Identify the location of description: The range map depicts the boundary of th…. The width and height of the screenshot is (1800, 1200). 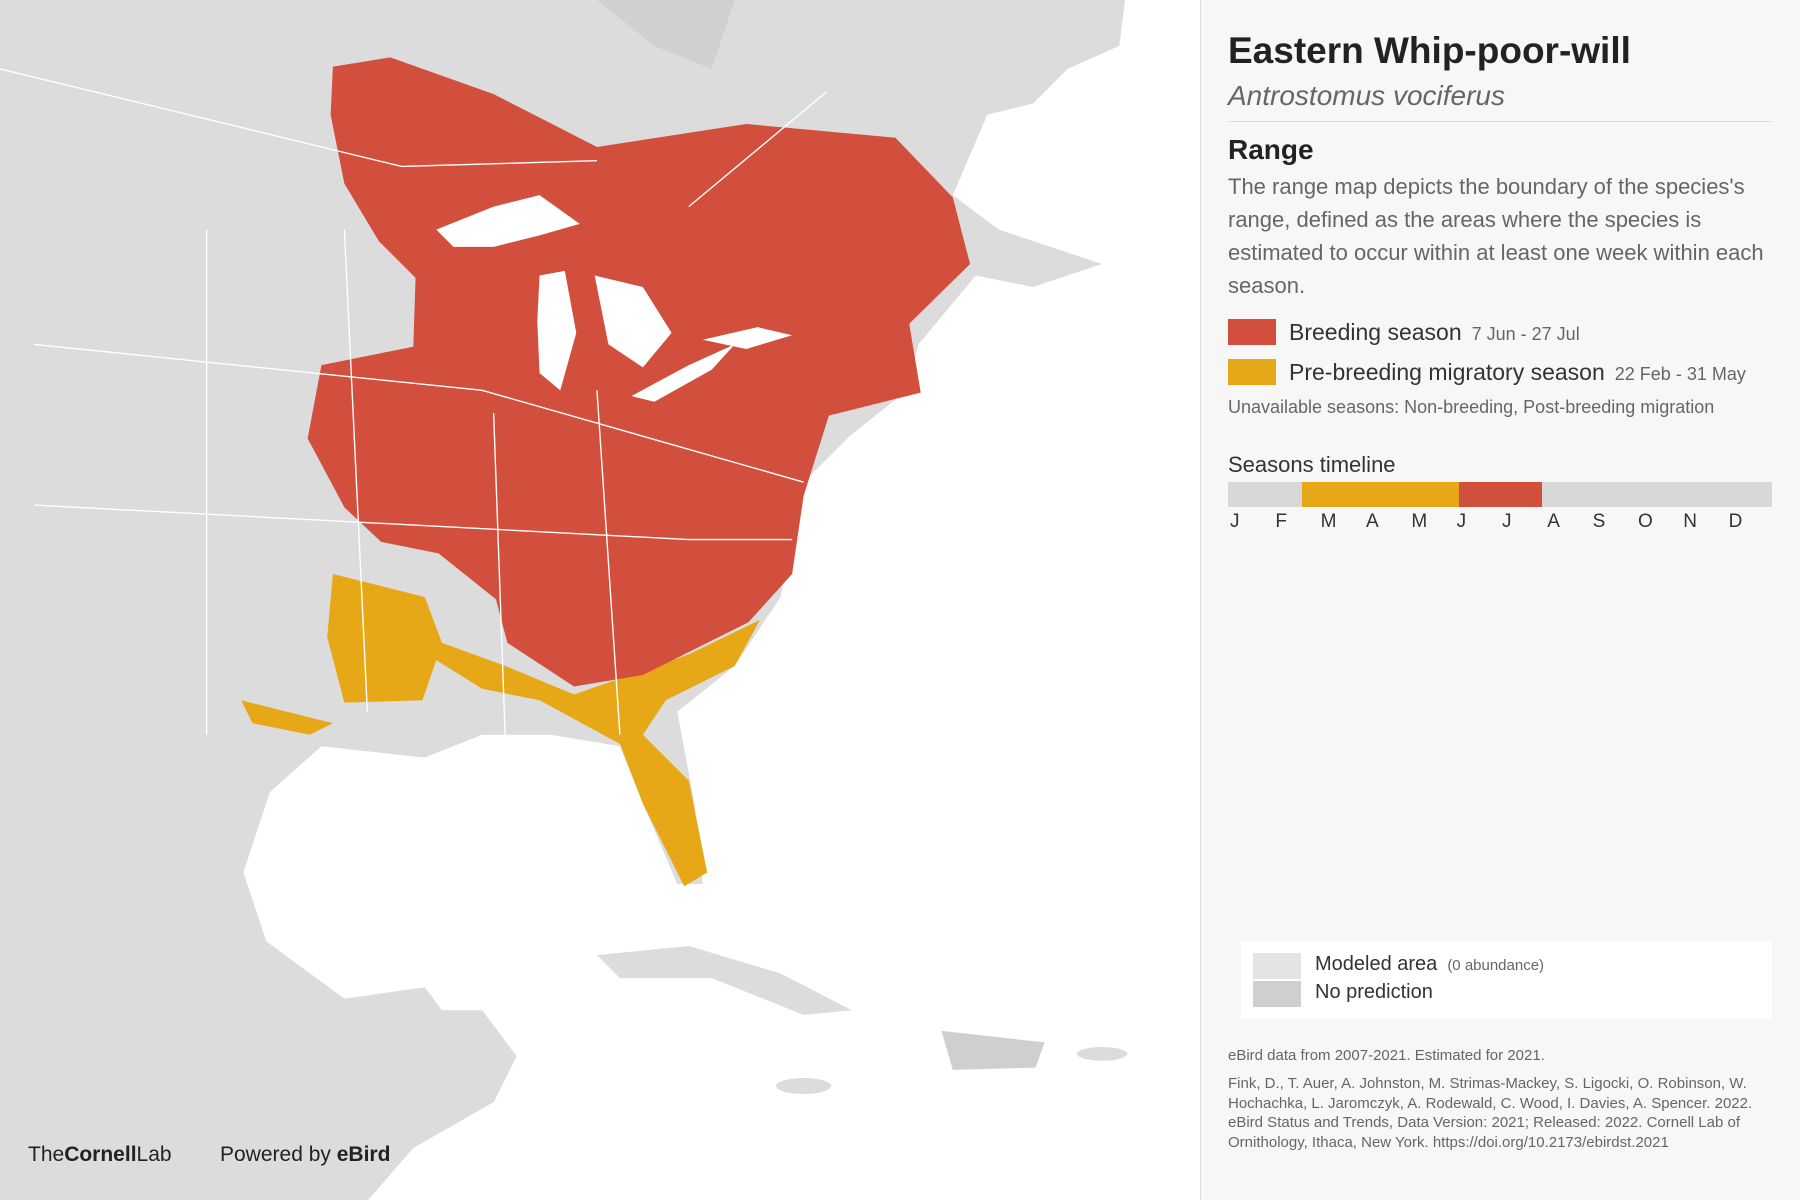
(1496, 236).